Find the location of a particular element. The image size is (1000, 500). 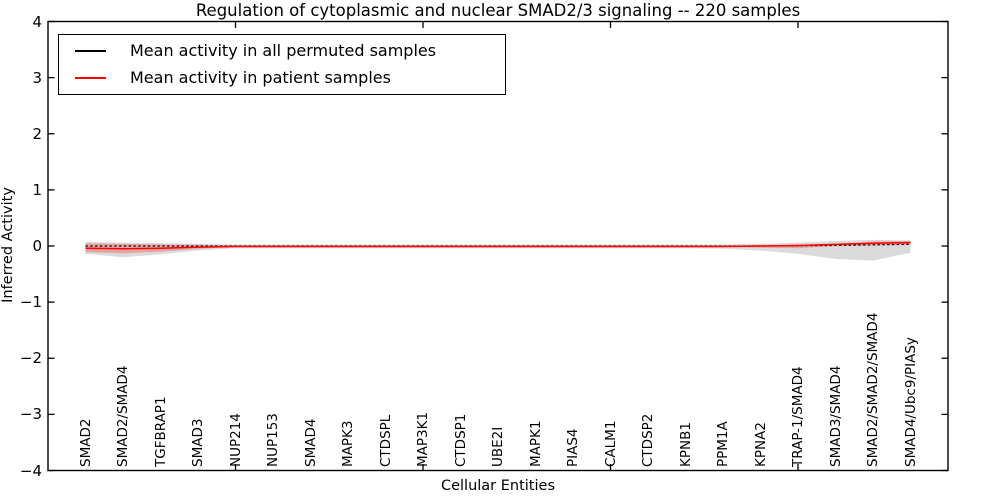

permuted-samples-spread-band is located at coordinates (498, 250).